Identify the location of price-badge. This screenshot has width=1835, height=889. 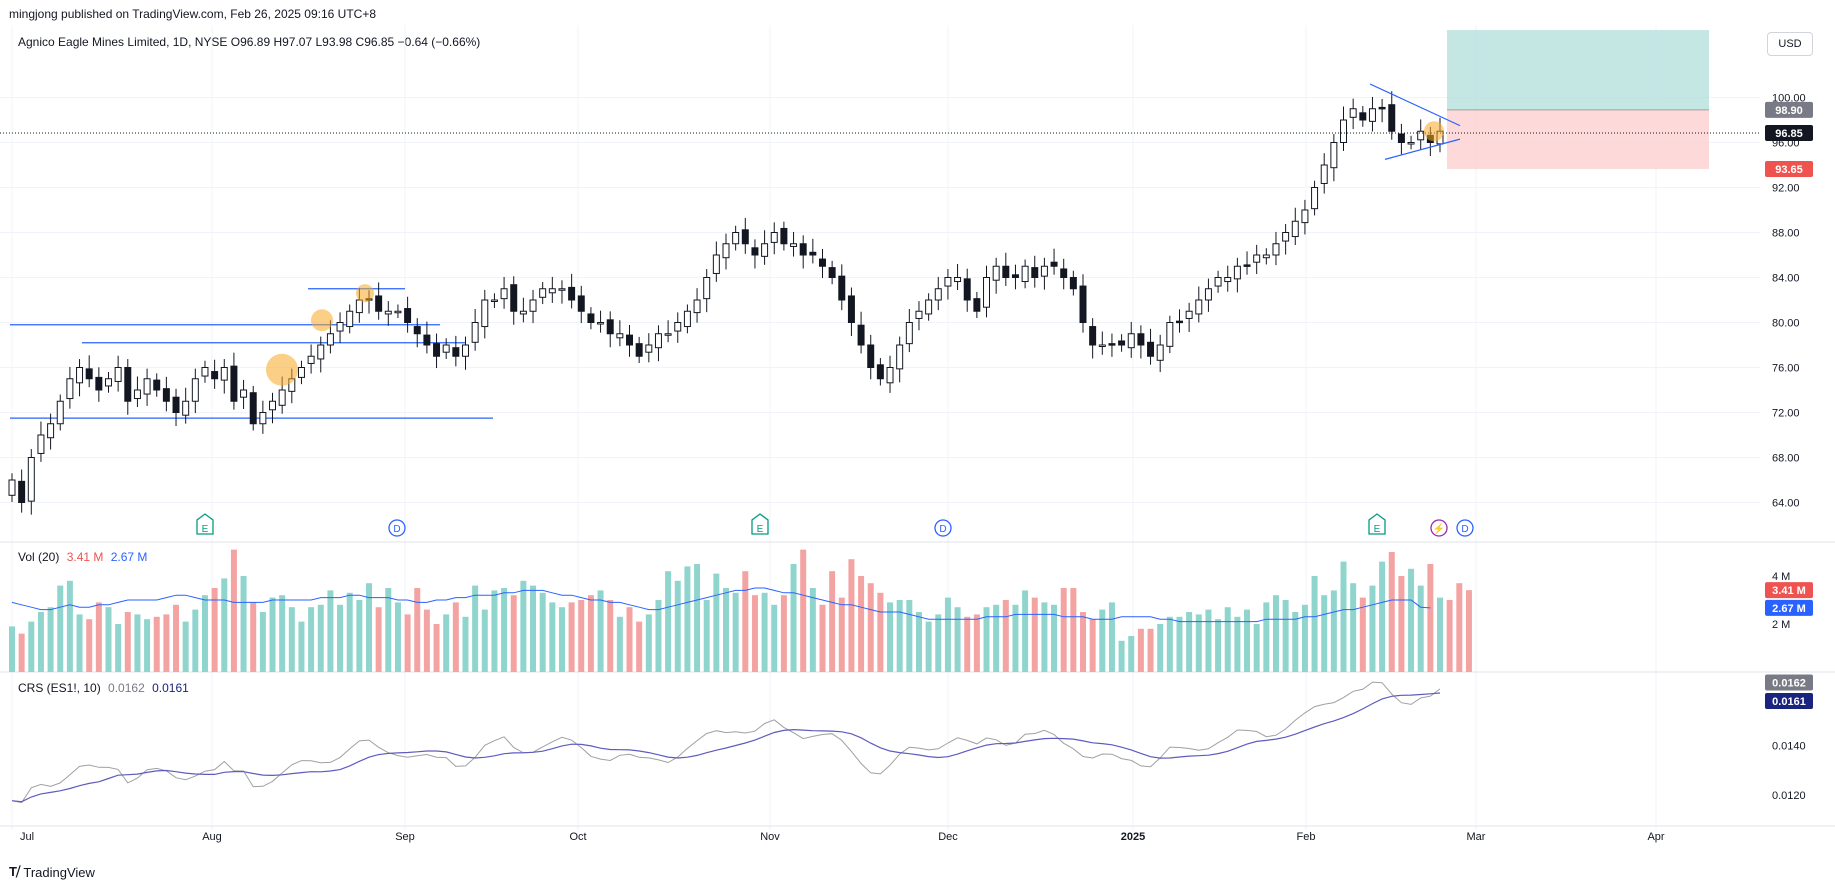
(1789, 109).